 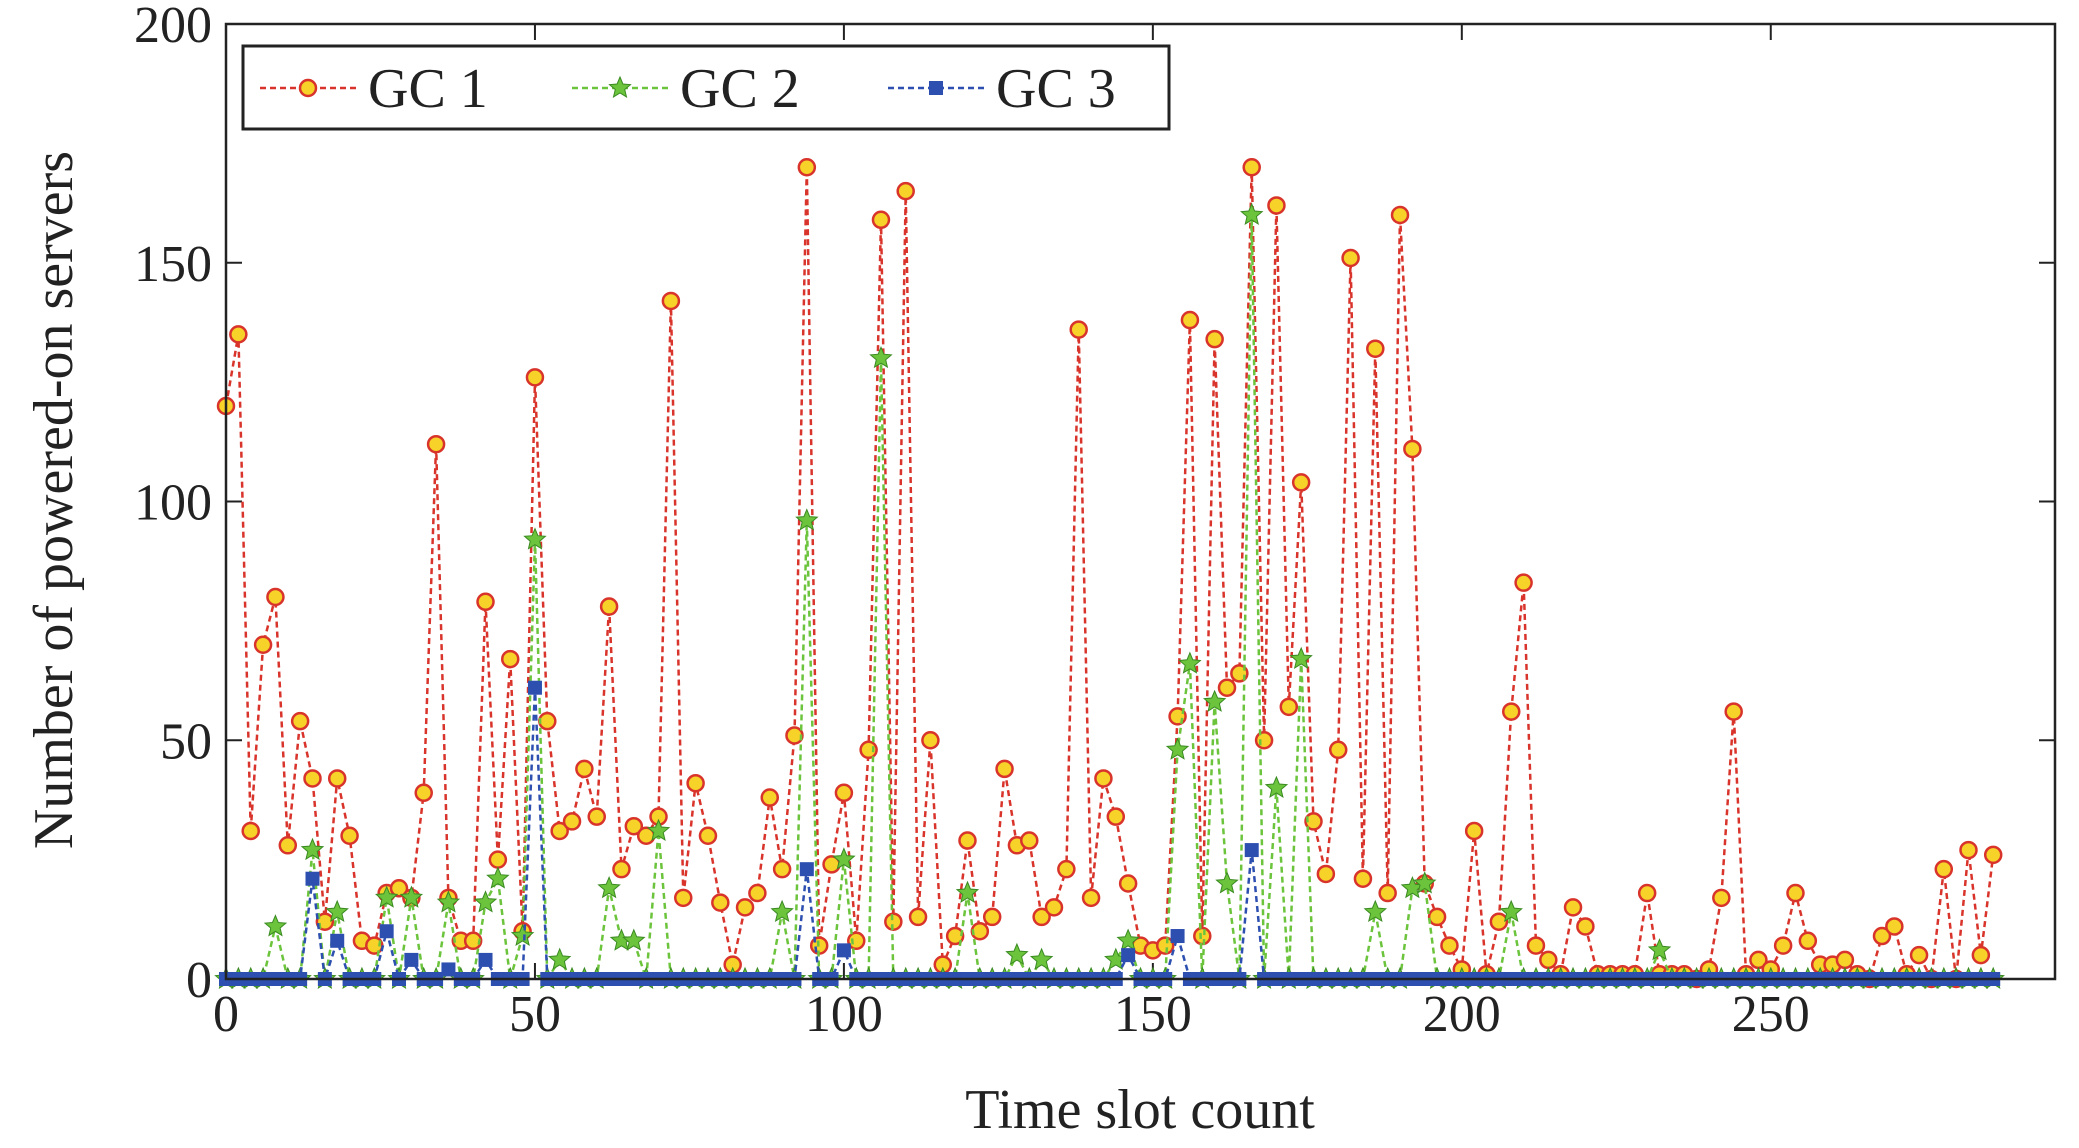 I want to click on x-tick-label: 0, so click(x=226, y=1014).